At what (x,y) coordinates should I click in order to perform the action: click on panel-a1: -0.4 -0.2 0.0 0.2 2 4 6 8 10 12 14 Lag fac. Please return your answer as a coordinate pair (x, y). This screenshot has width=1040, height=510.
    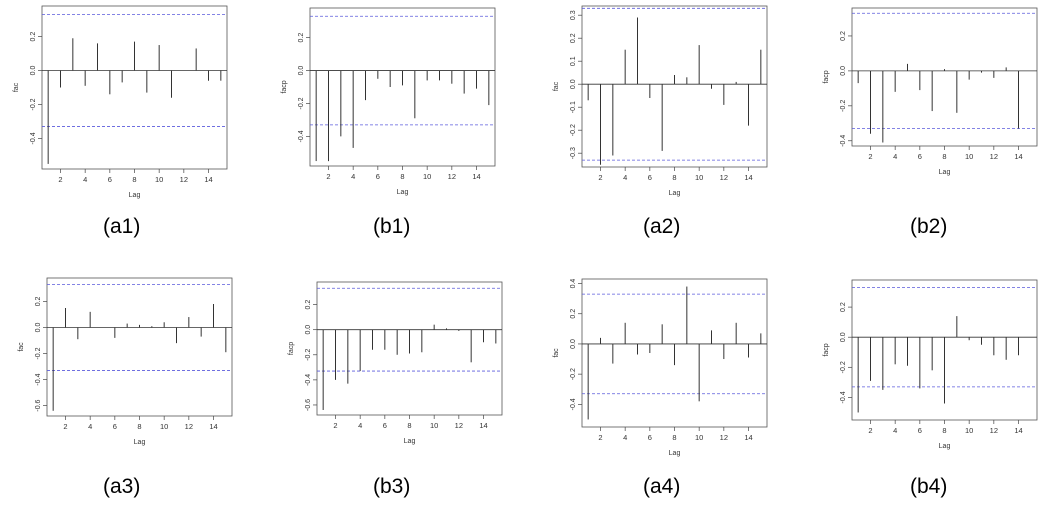
    Looking at the image, I should click on (117, 107).